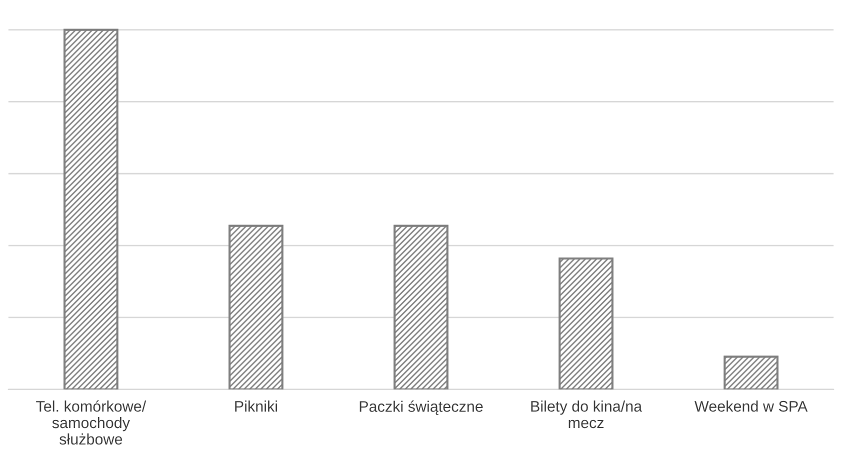  I want to click on x-tick-label: Pikniki, so click(256, 406).